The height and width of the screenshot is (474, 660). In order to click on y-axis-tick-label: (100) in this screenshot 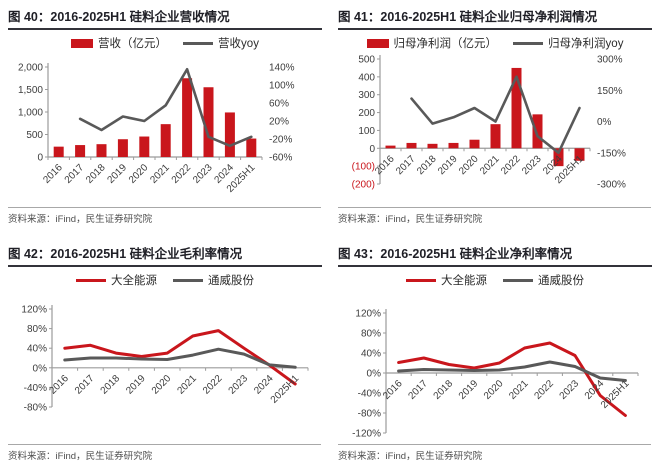, I will do `click(363, 167)`.